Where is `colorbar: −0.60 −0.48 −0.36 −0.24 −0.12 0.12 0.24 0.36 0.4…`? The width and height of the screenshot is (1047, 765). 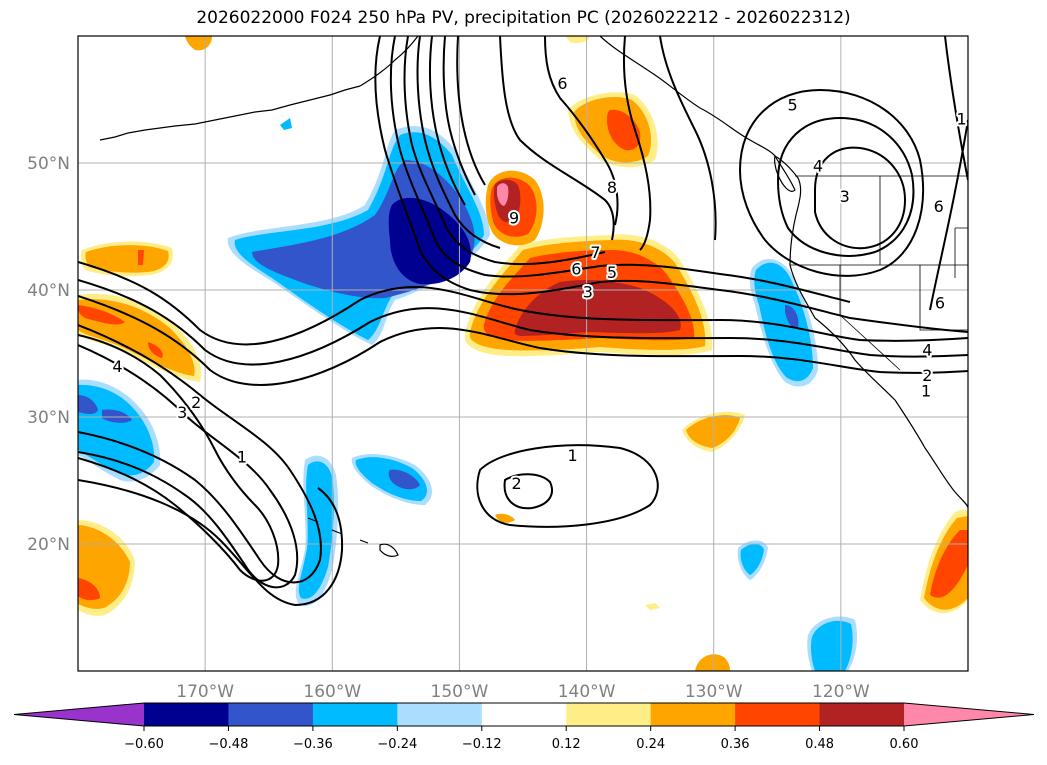
colorbar: −0.60 −0.48 −0.36 −0.24 −0.12 0.12 0.24 0.36 0.4… is located at coordinates (524, 727).